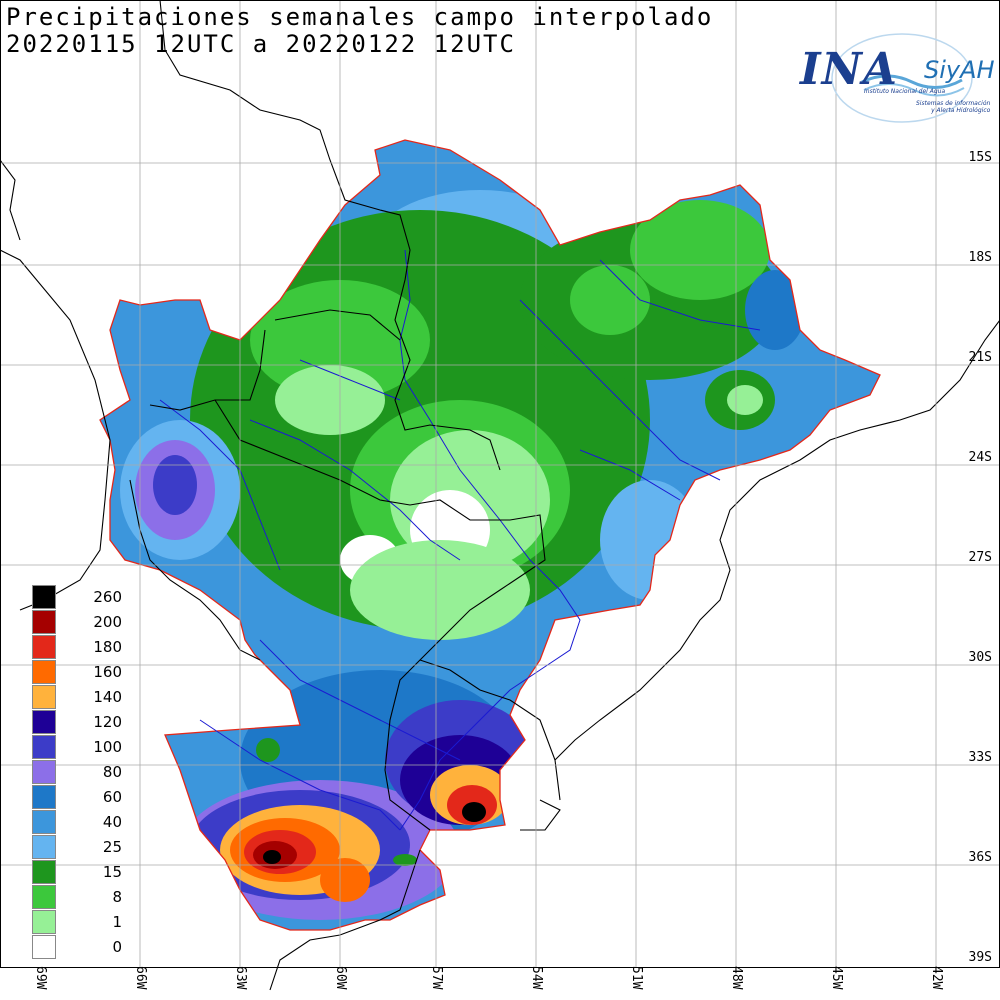  Describe the element at coordinates (953, 103) in the screenshot. I see `logo-tagline-1: Sistemas de información` at that location.